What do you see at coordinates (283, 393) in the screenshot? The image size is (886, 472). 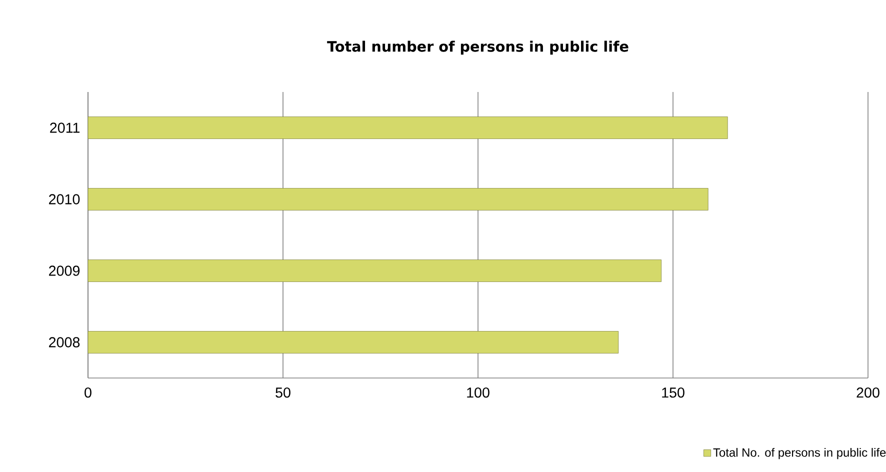 I see `x-tick-label: 50` at bounding box center [283, 393].